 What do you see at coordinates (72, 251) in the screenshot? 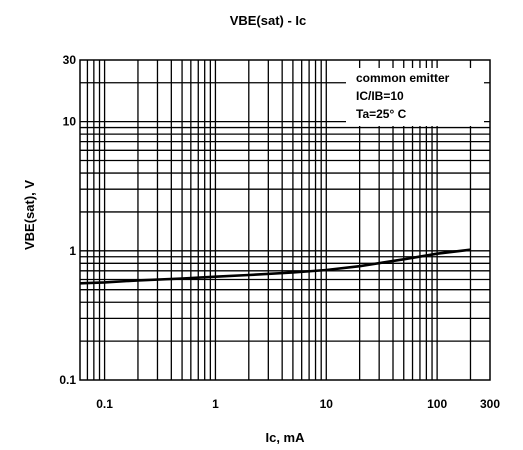
I see `y-tick-label: 1` at bounding box center [72, 251].